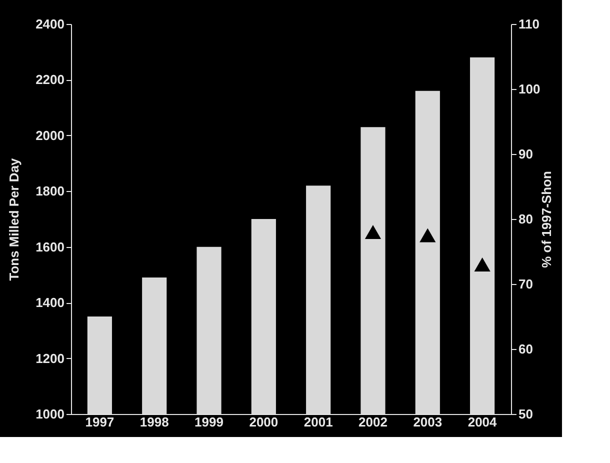  I want to click on y2-tick-label: 50, so click(525, 414).